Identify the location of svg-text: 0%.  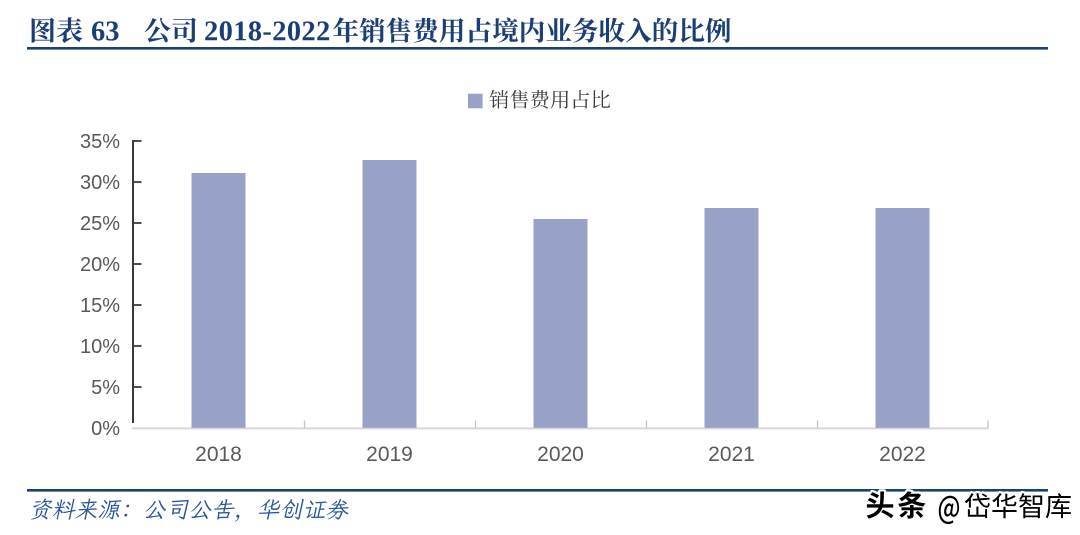
(105, 429).